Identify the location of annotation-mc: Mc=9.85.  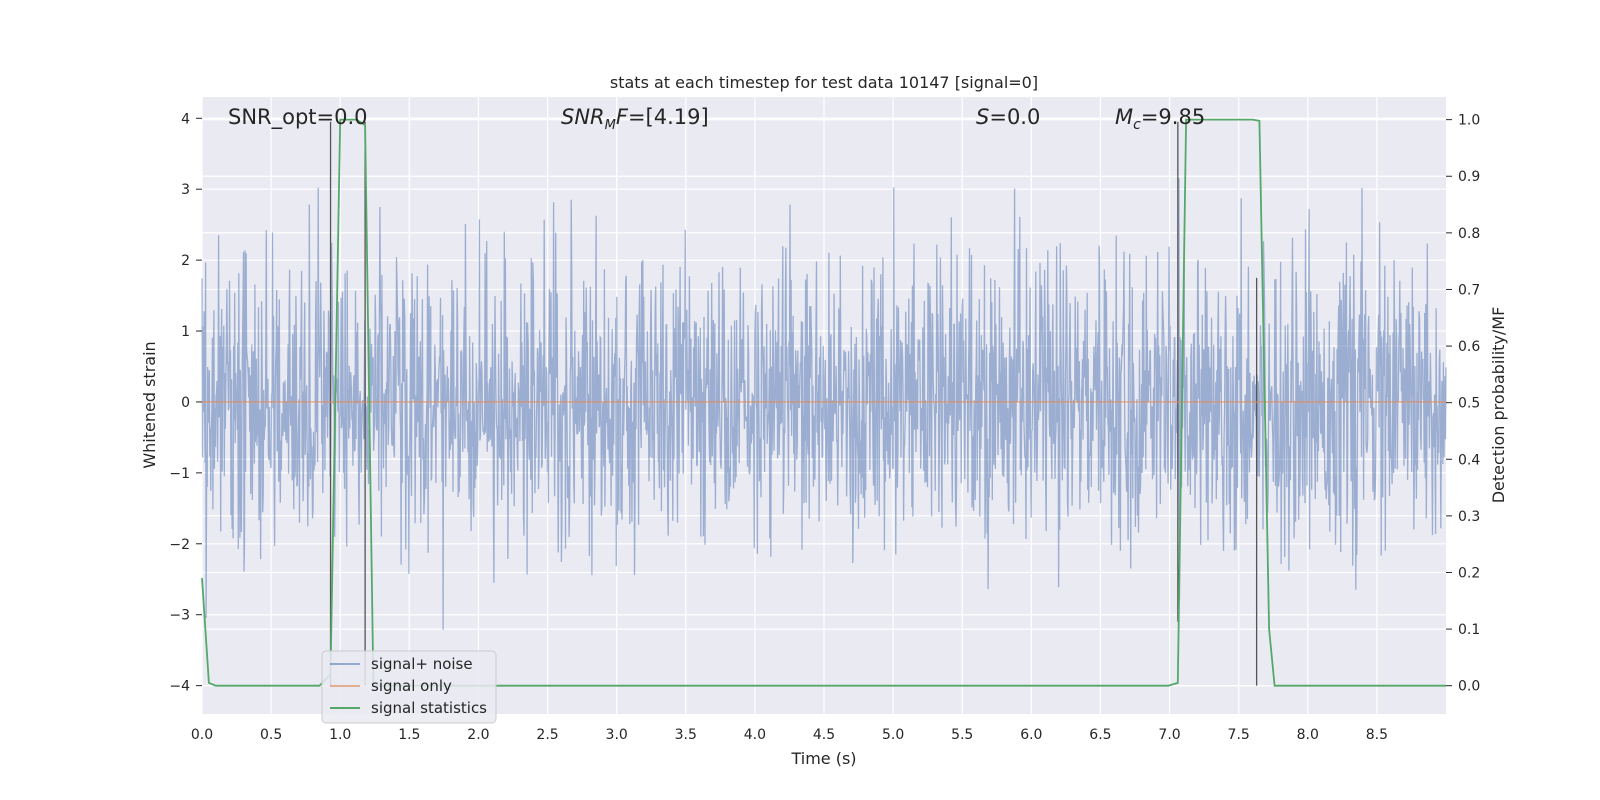
(1160, 119).